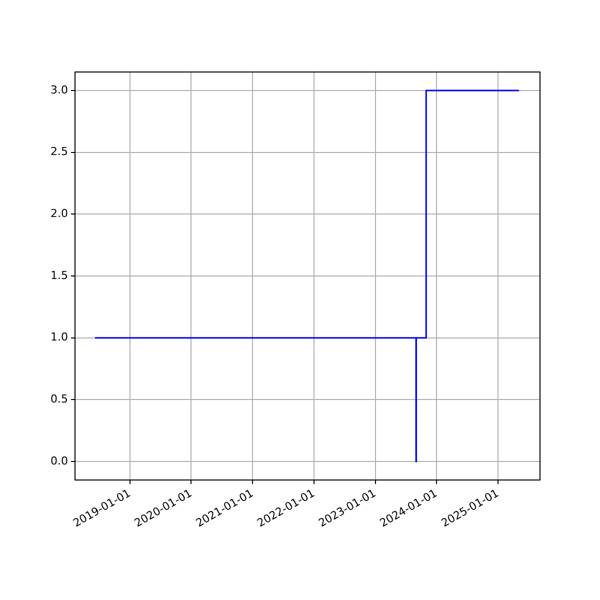  What do you see at coordinates (59, 151) in the screenshot?
I see `y-tick-label: 2.5` at bounding box center [59, 151].